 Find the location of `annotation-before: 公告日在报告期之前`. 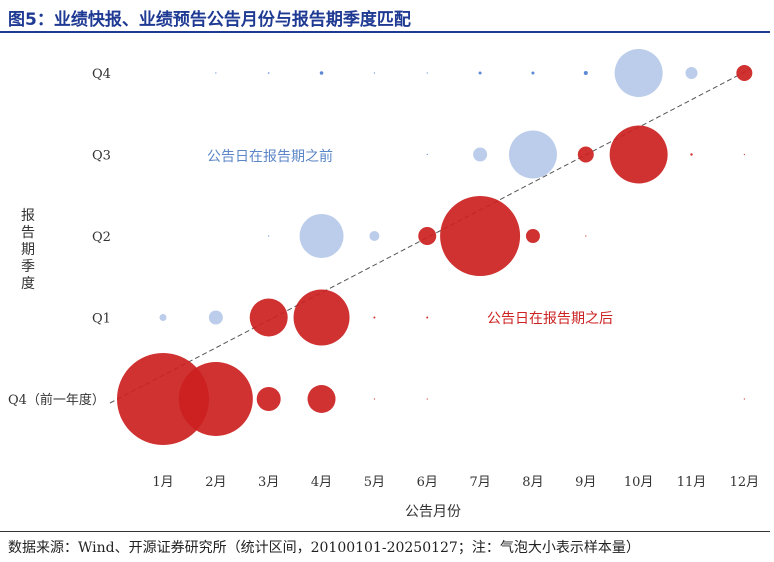

annotation-before: 公告日在报告期之前 is located at coordinates (270, 157).